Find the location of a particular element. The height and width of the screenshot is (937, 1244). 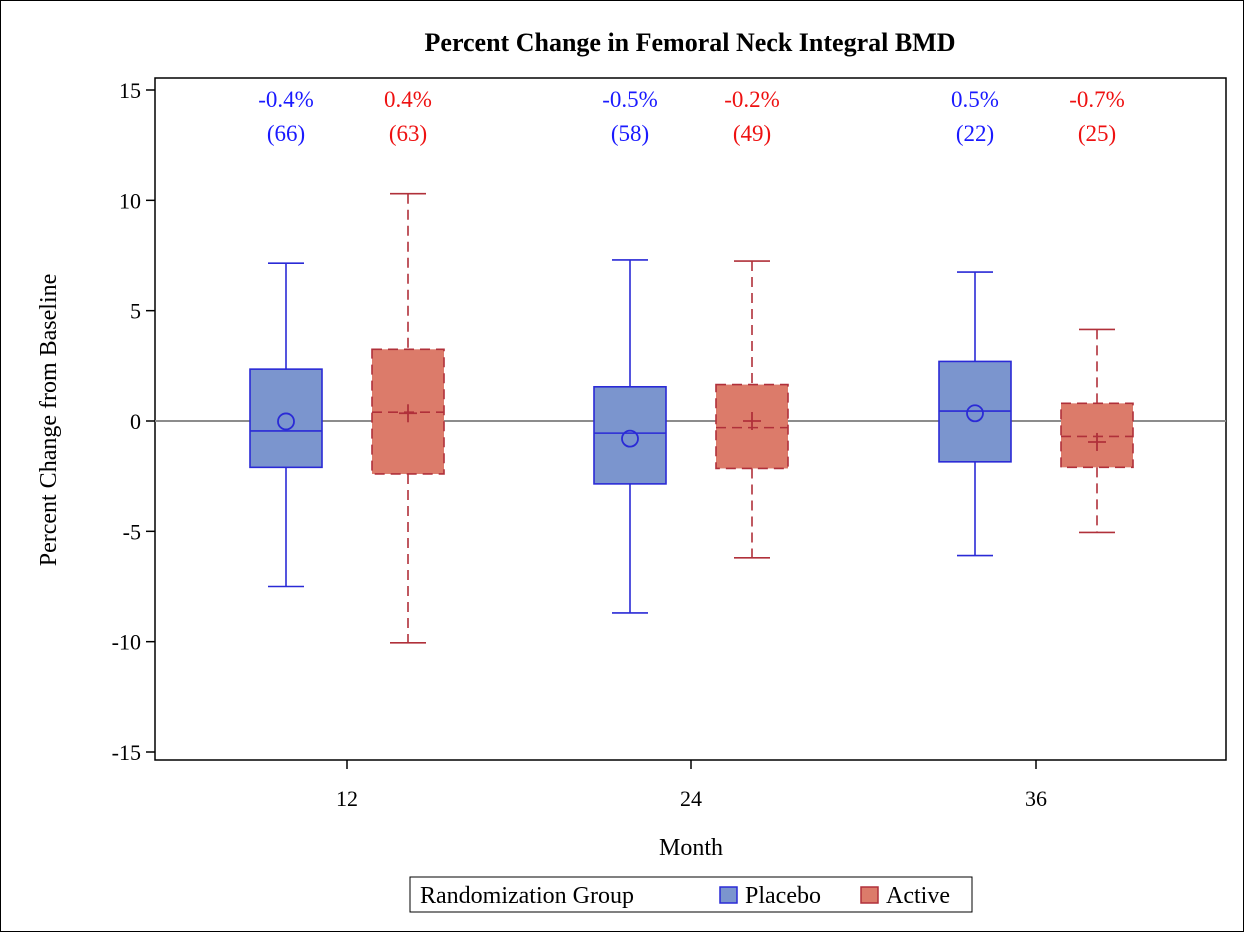

n-label-active: (25) is located at coordinates (1097, 133).